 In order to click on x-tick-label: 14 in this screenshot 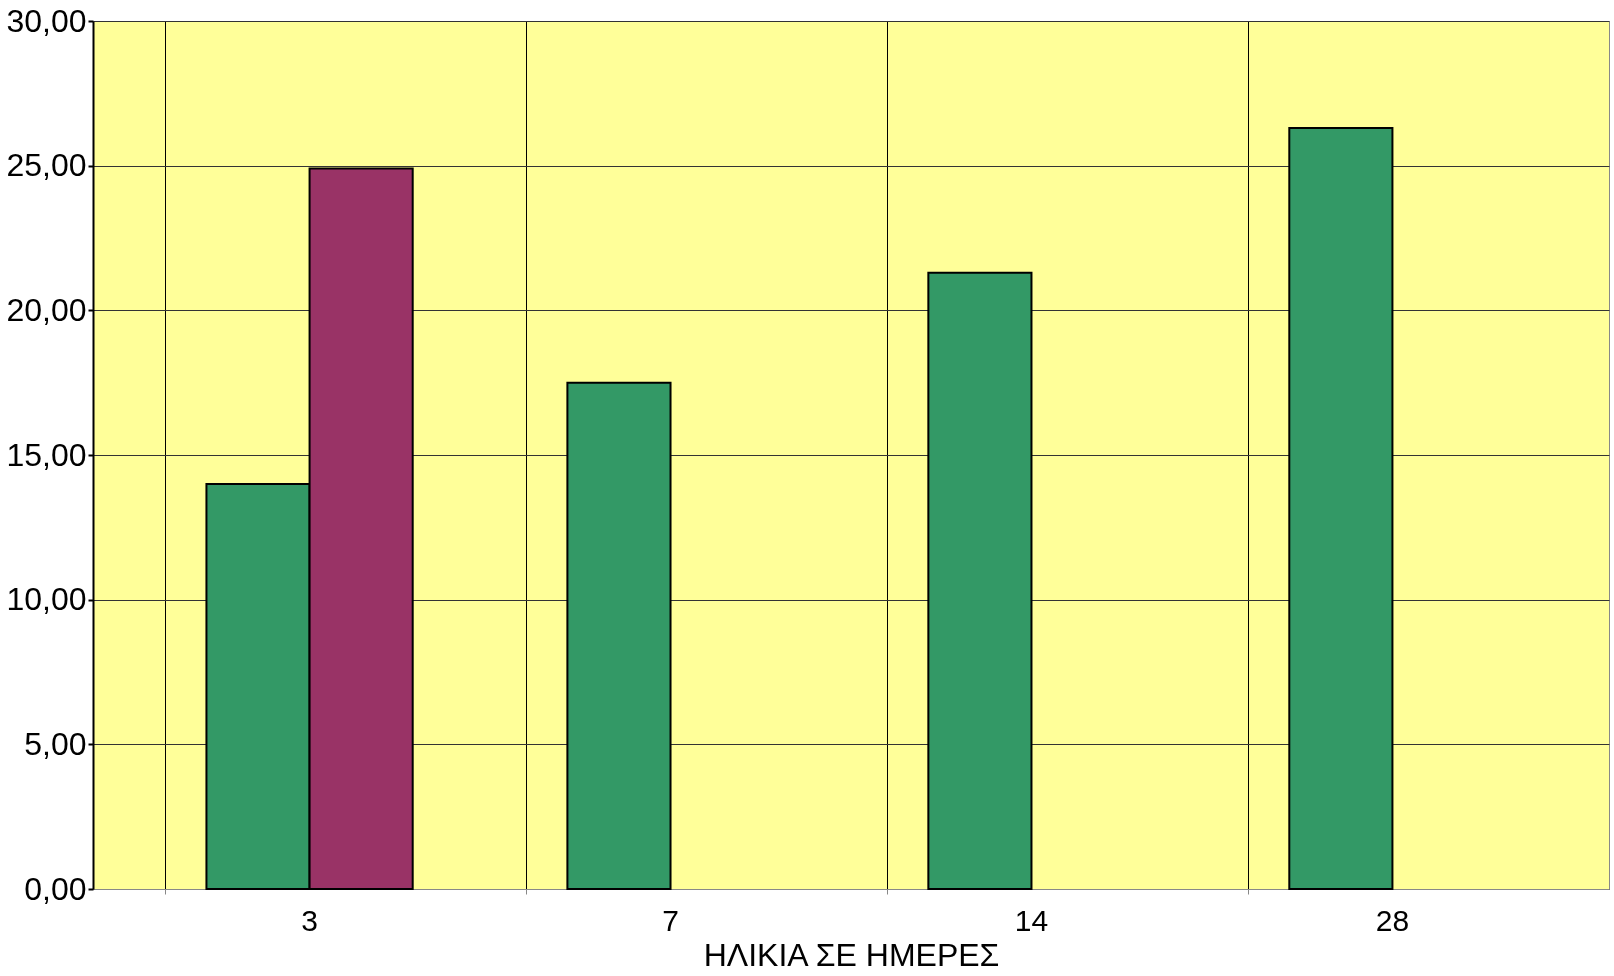, I will do `click(1031, 920)`.